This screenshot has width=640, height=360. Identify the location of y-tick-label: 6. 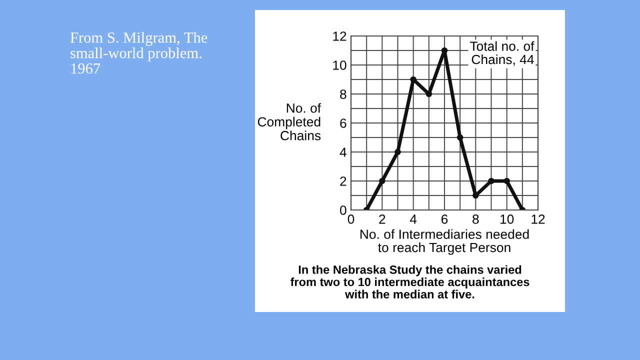
(343, 123).